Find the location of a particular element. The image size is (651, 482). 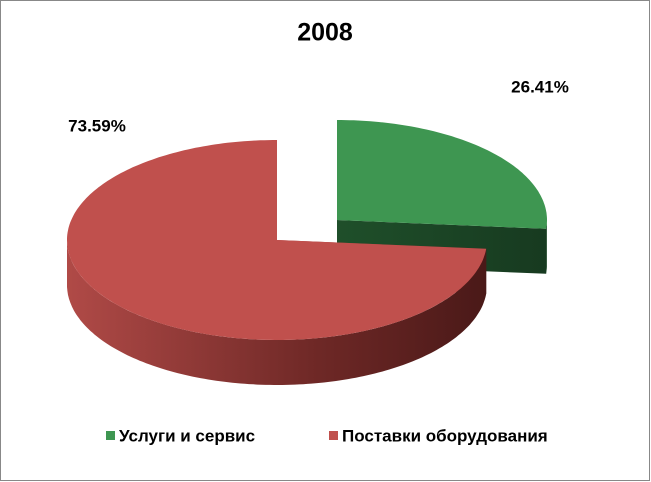

chart-title: 2008 is located at coordinates (325, 33).